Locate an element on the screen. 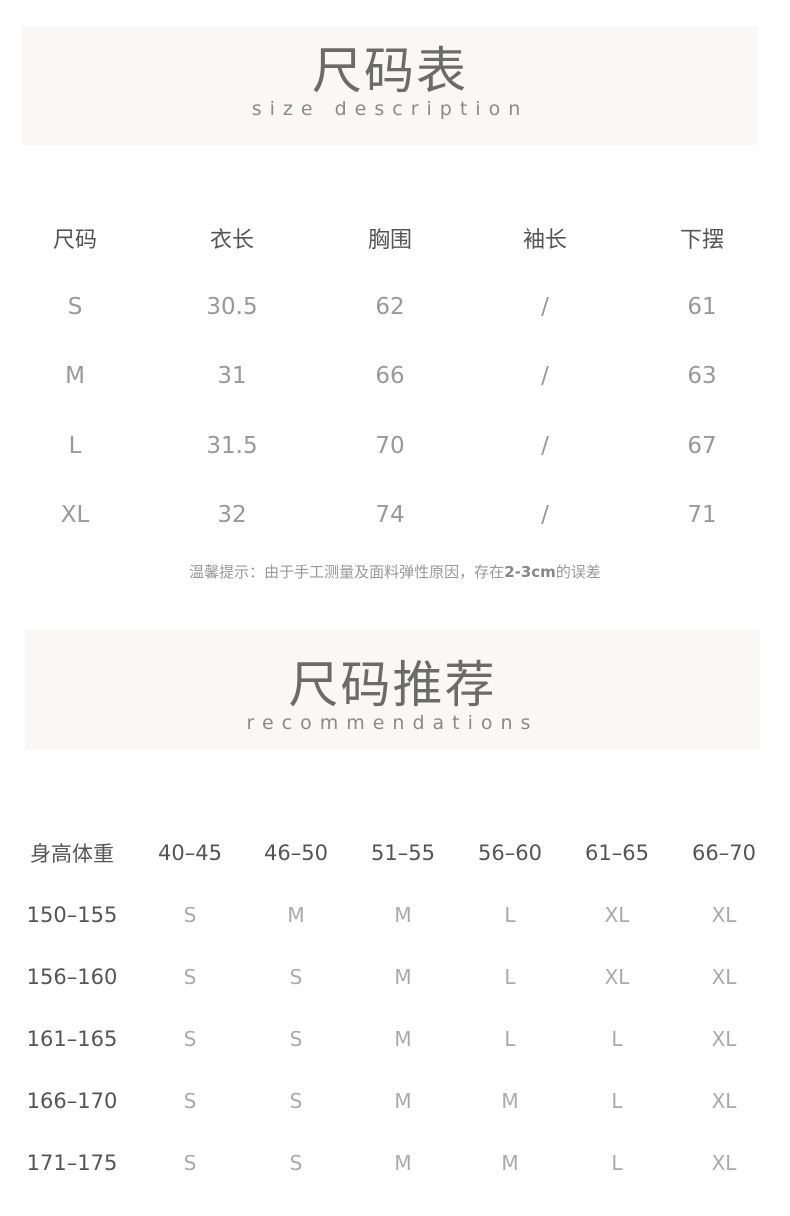 This screenshot has width=790, height=1216. table-cell: 70 is located at coordinates (390, 446).